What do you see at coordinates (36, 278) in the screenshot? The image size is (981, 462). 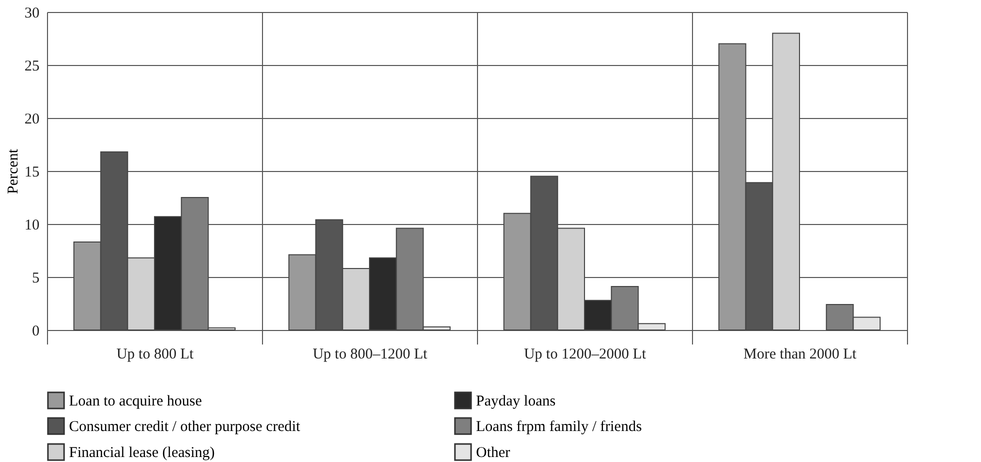 I see `y-tick-label: 5` at bounding box center [36, 278].